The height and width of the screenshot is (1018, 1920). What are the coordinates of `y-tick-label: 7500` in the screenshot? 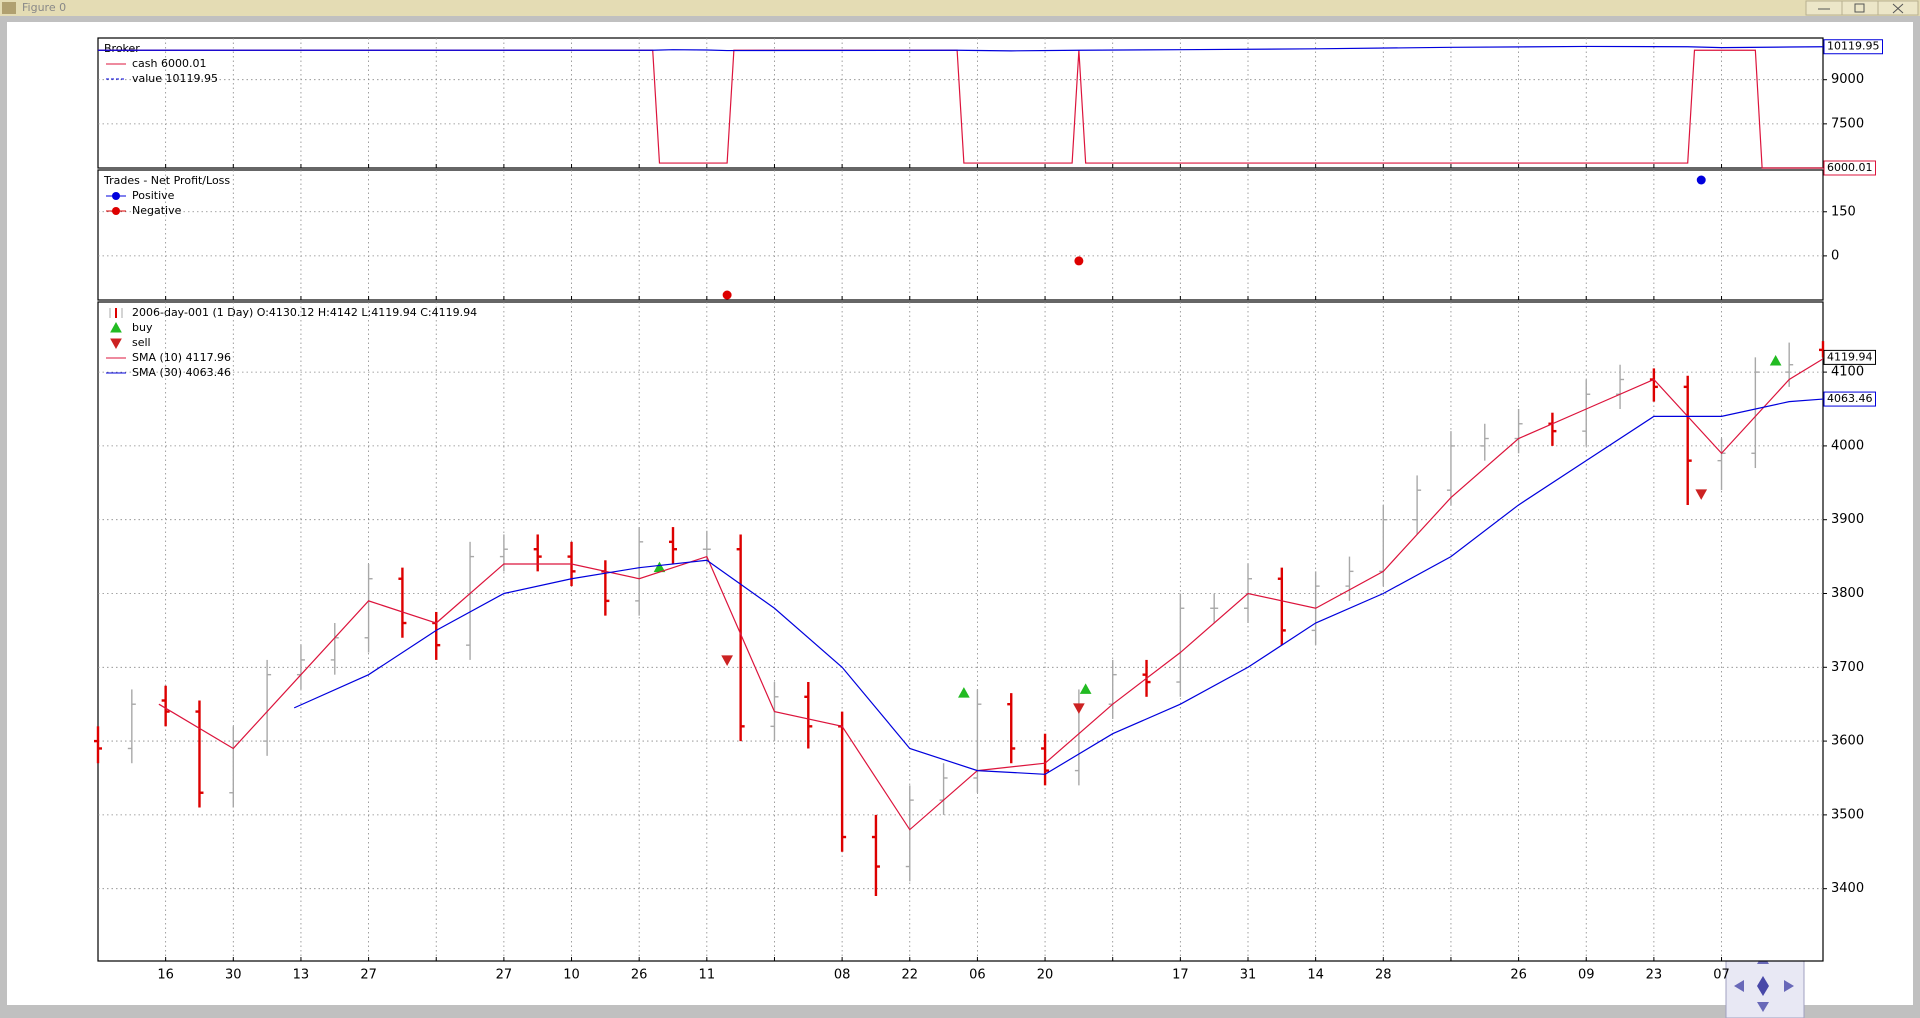 It's located at (1847, 123).